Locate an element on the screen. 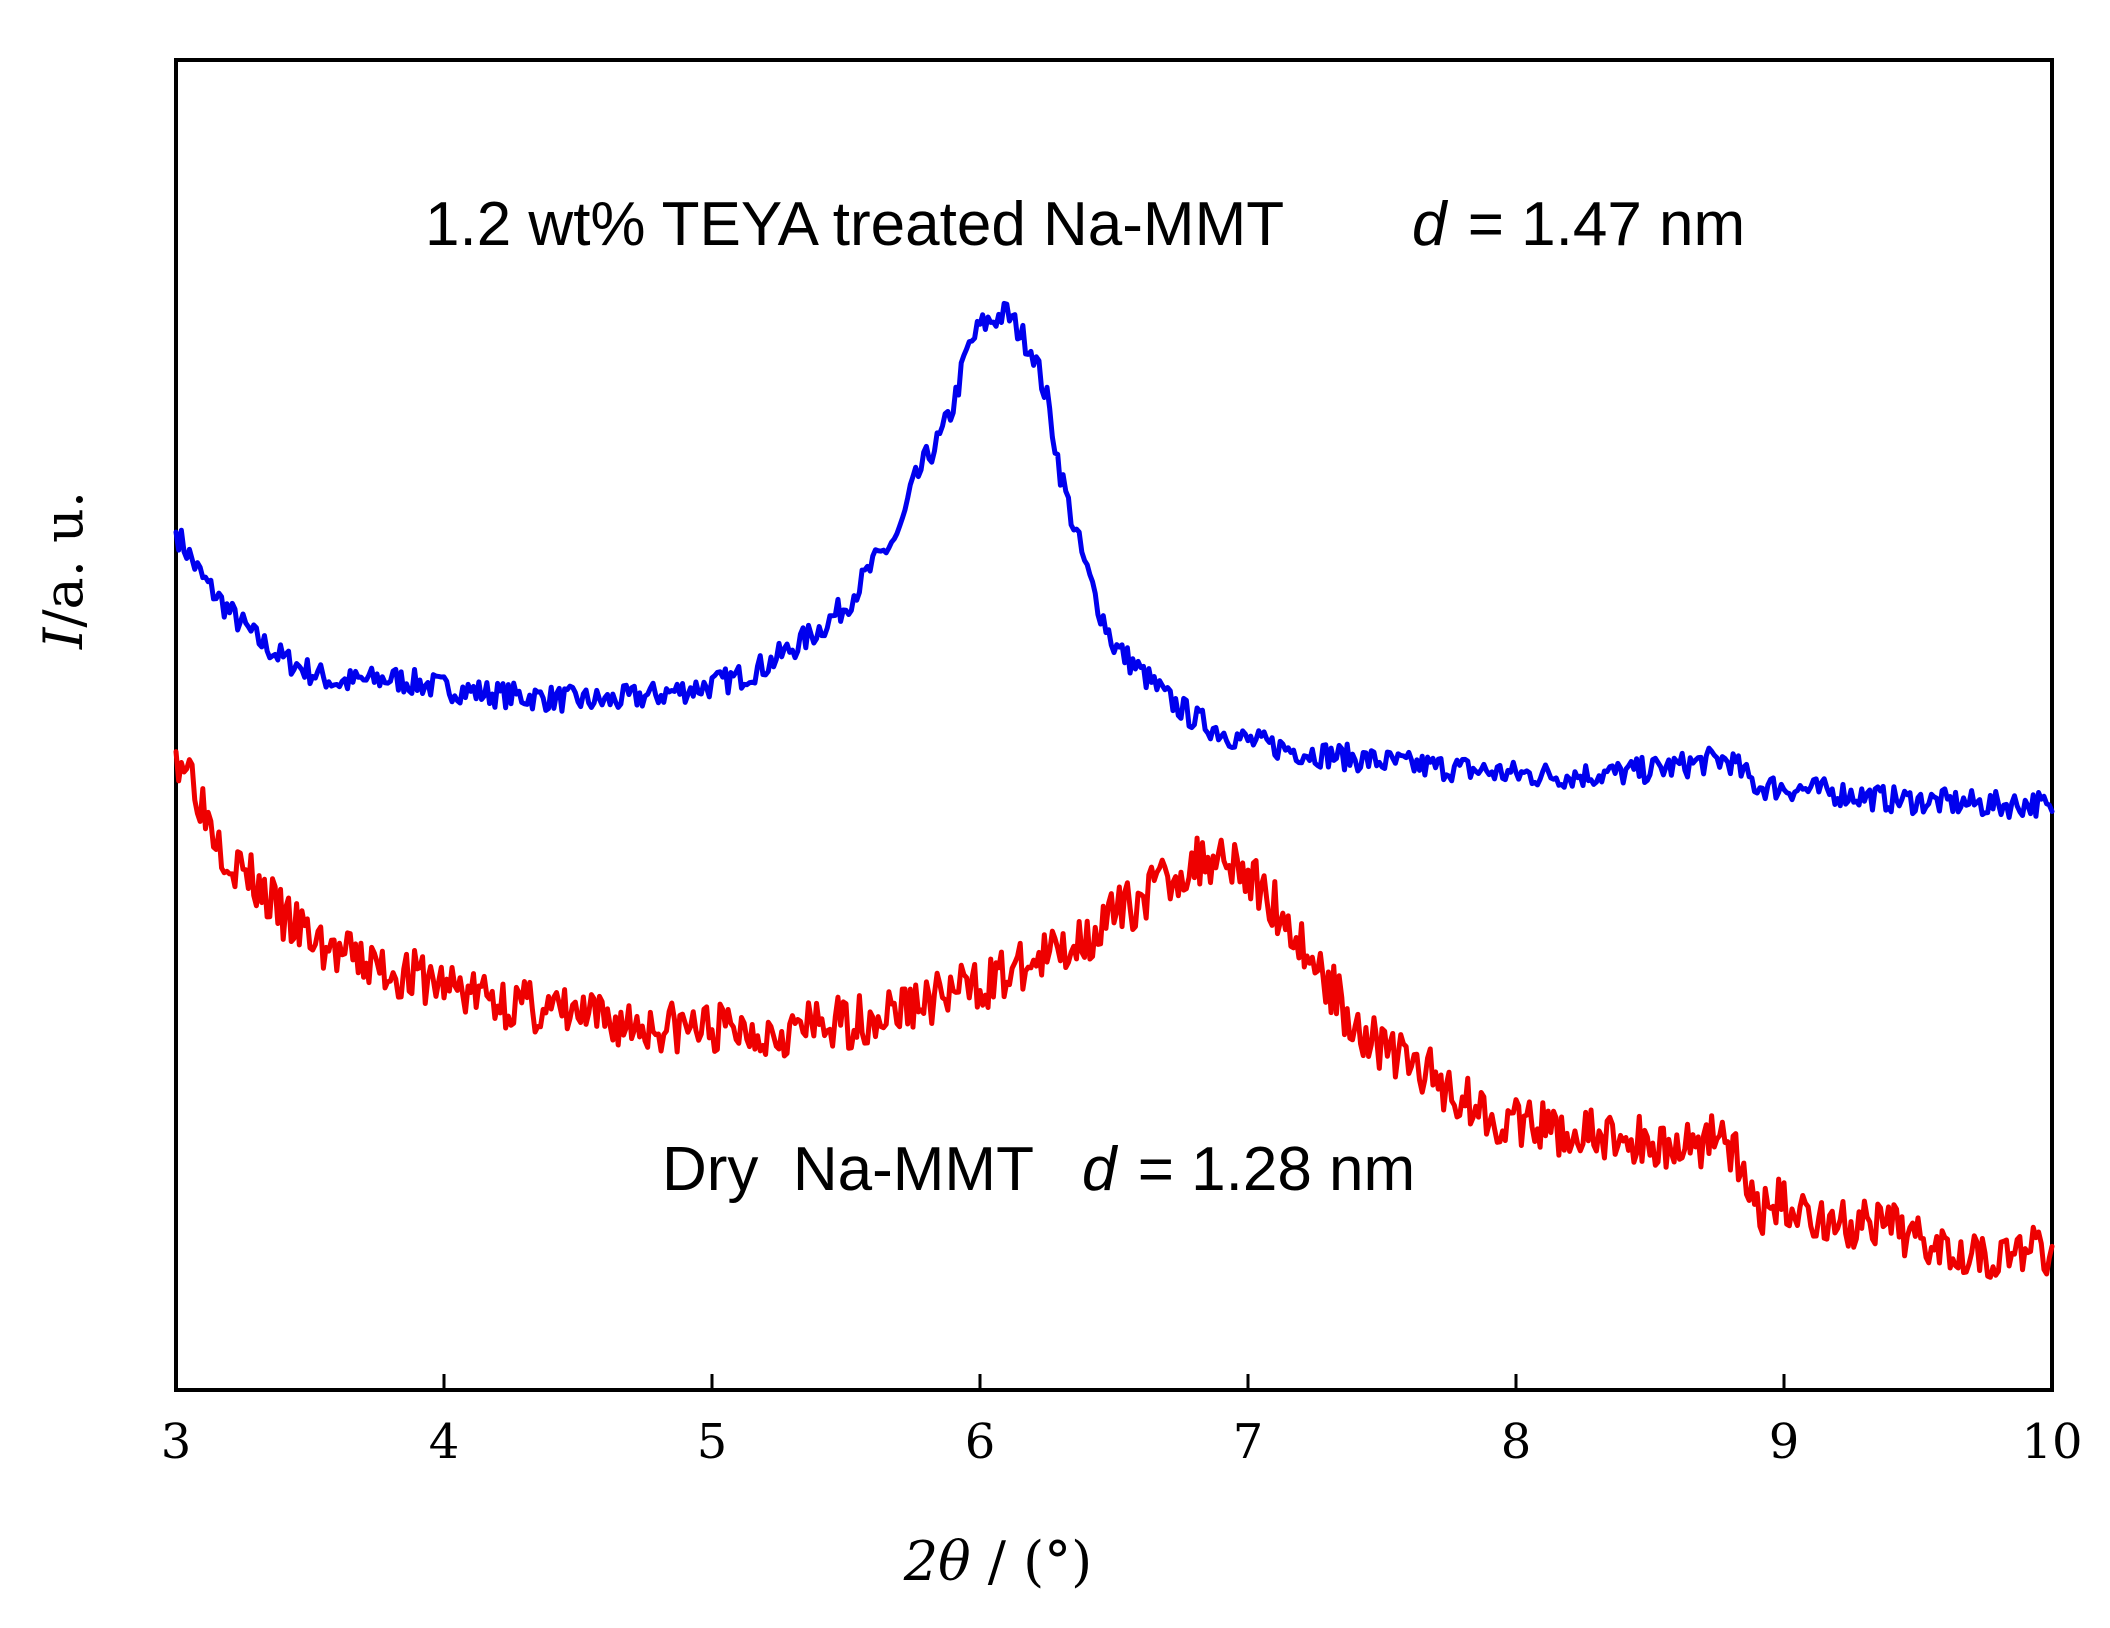 This screenshot has width=2110, height=1628. y-axis-label: I/a. u. is located at coordinates (63, 570).